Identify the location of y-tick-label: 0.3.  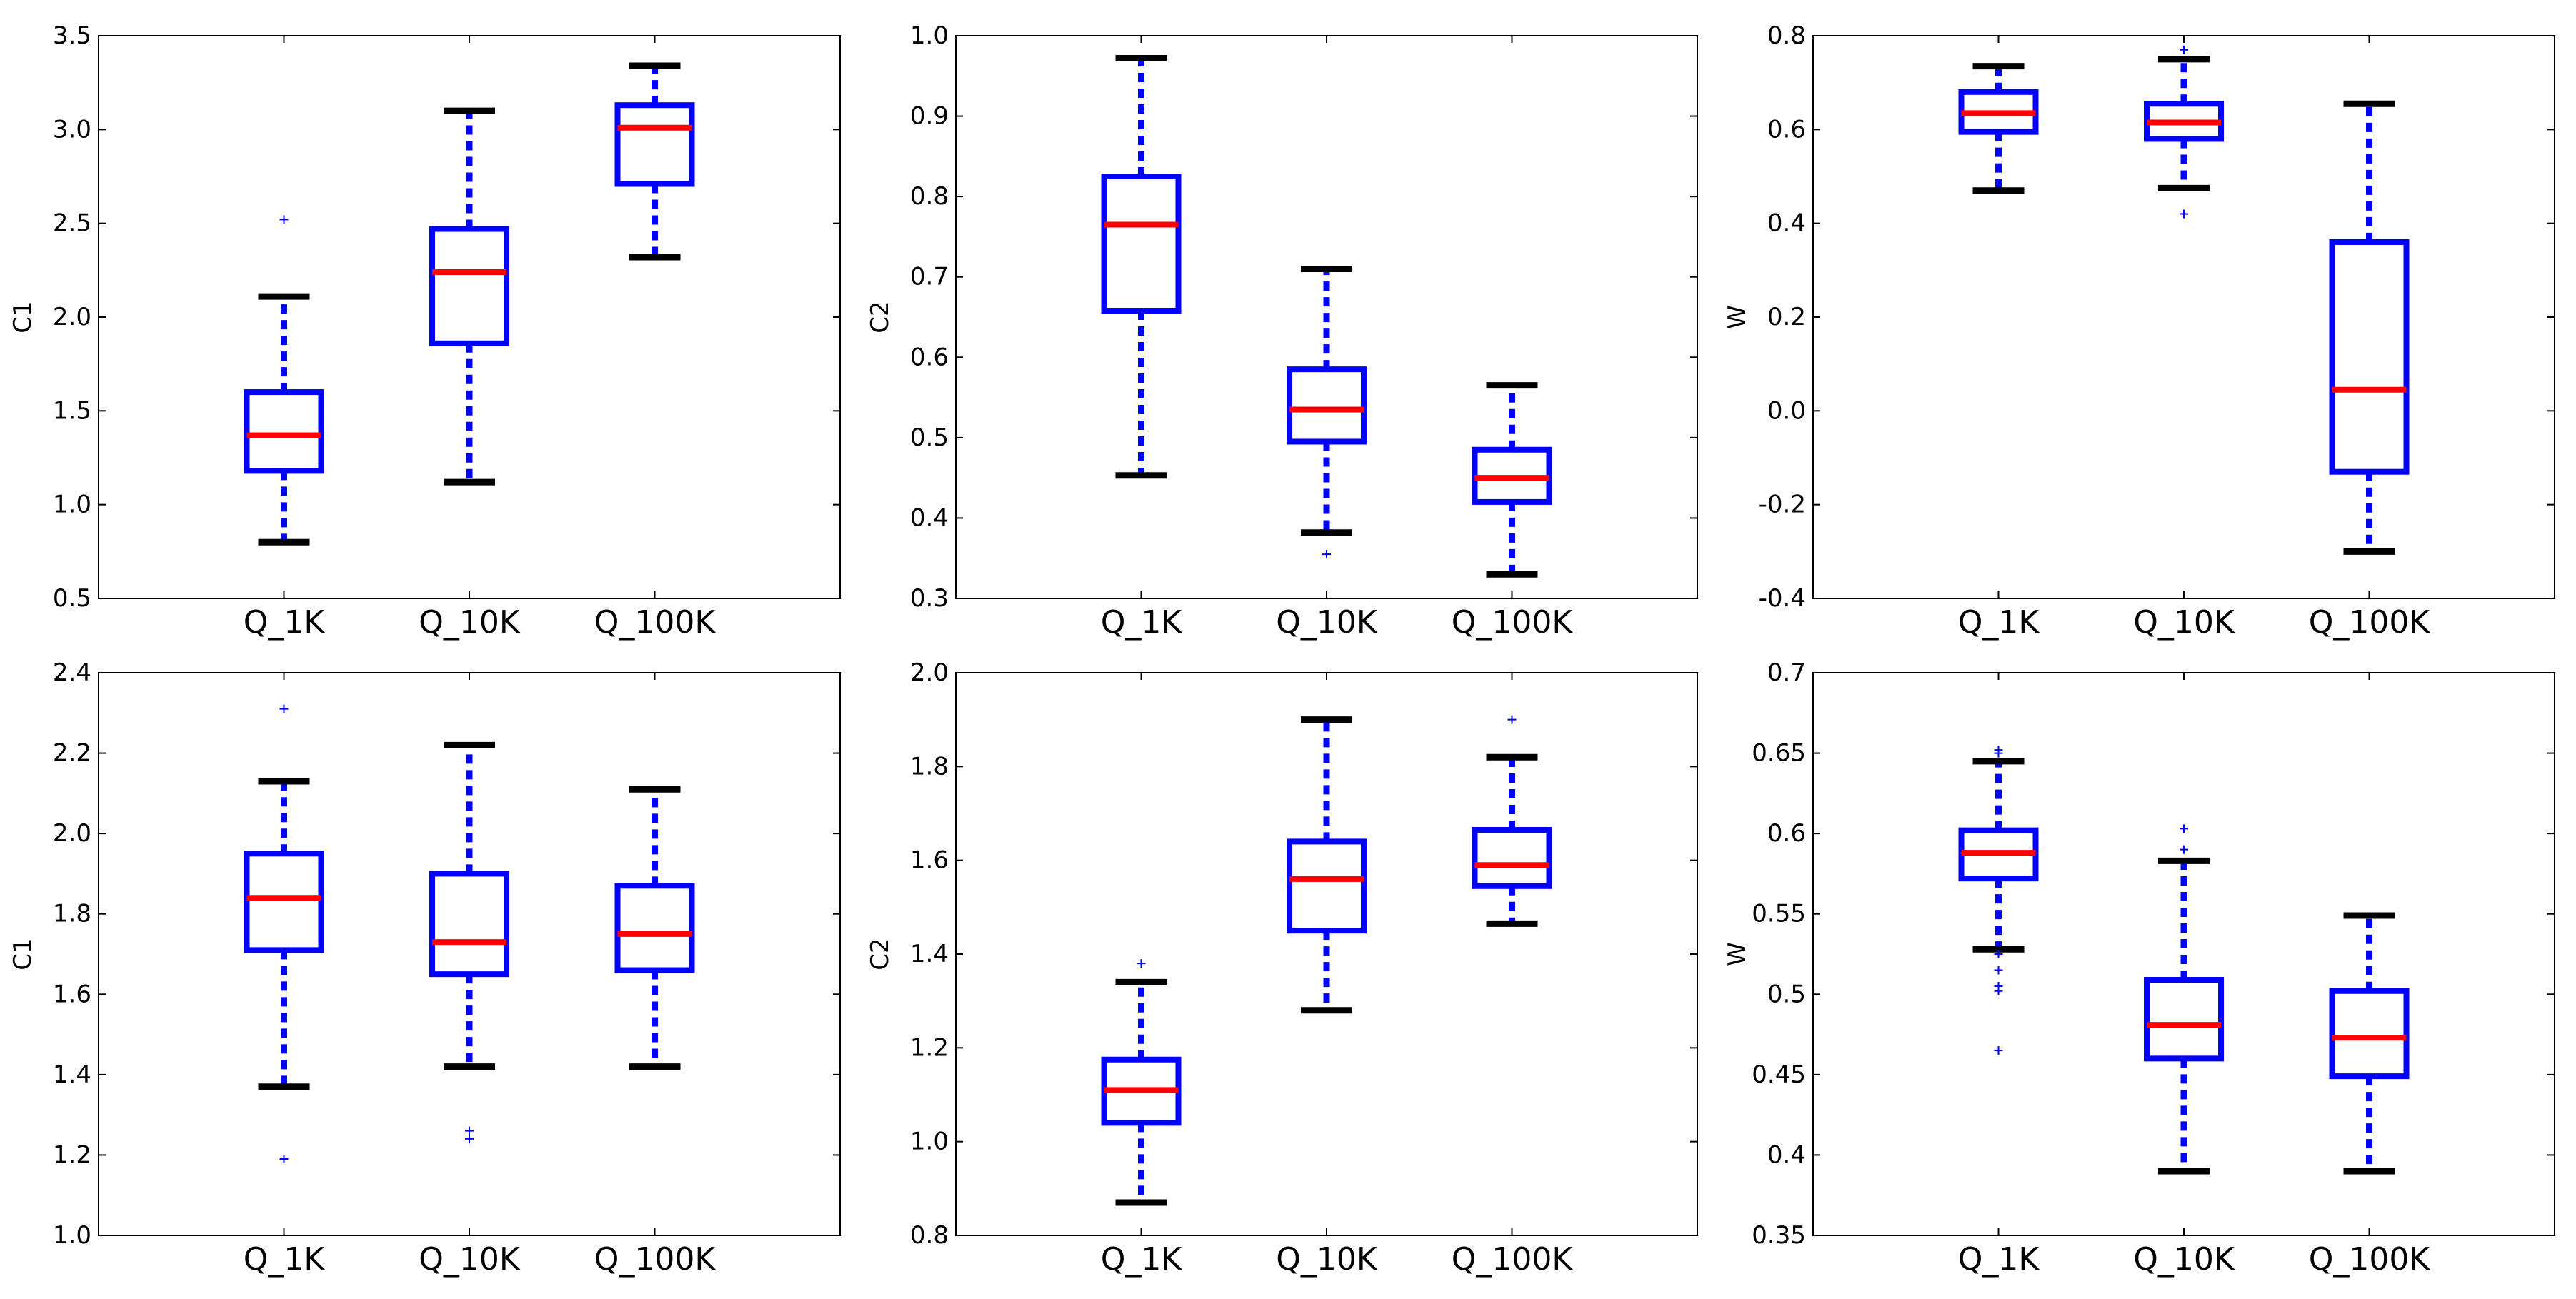
(930, 598).